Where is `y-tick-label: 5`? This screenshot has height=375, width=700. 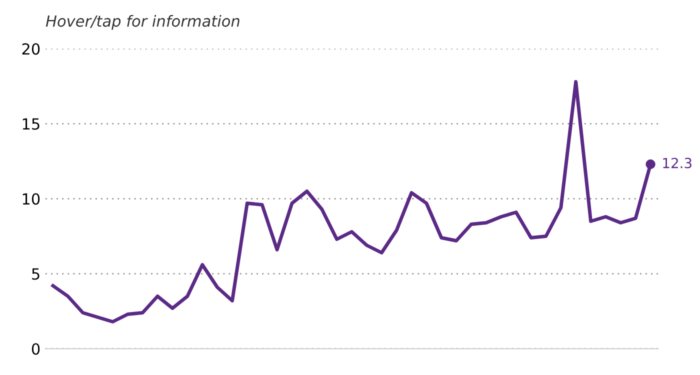
y-tick-label: 5 is located at coordinates (36, 274).